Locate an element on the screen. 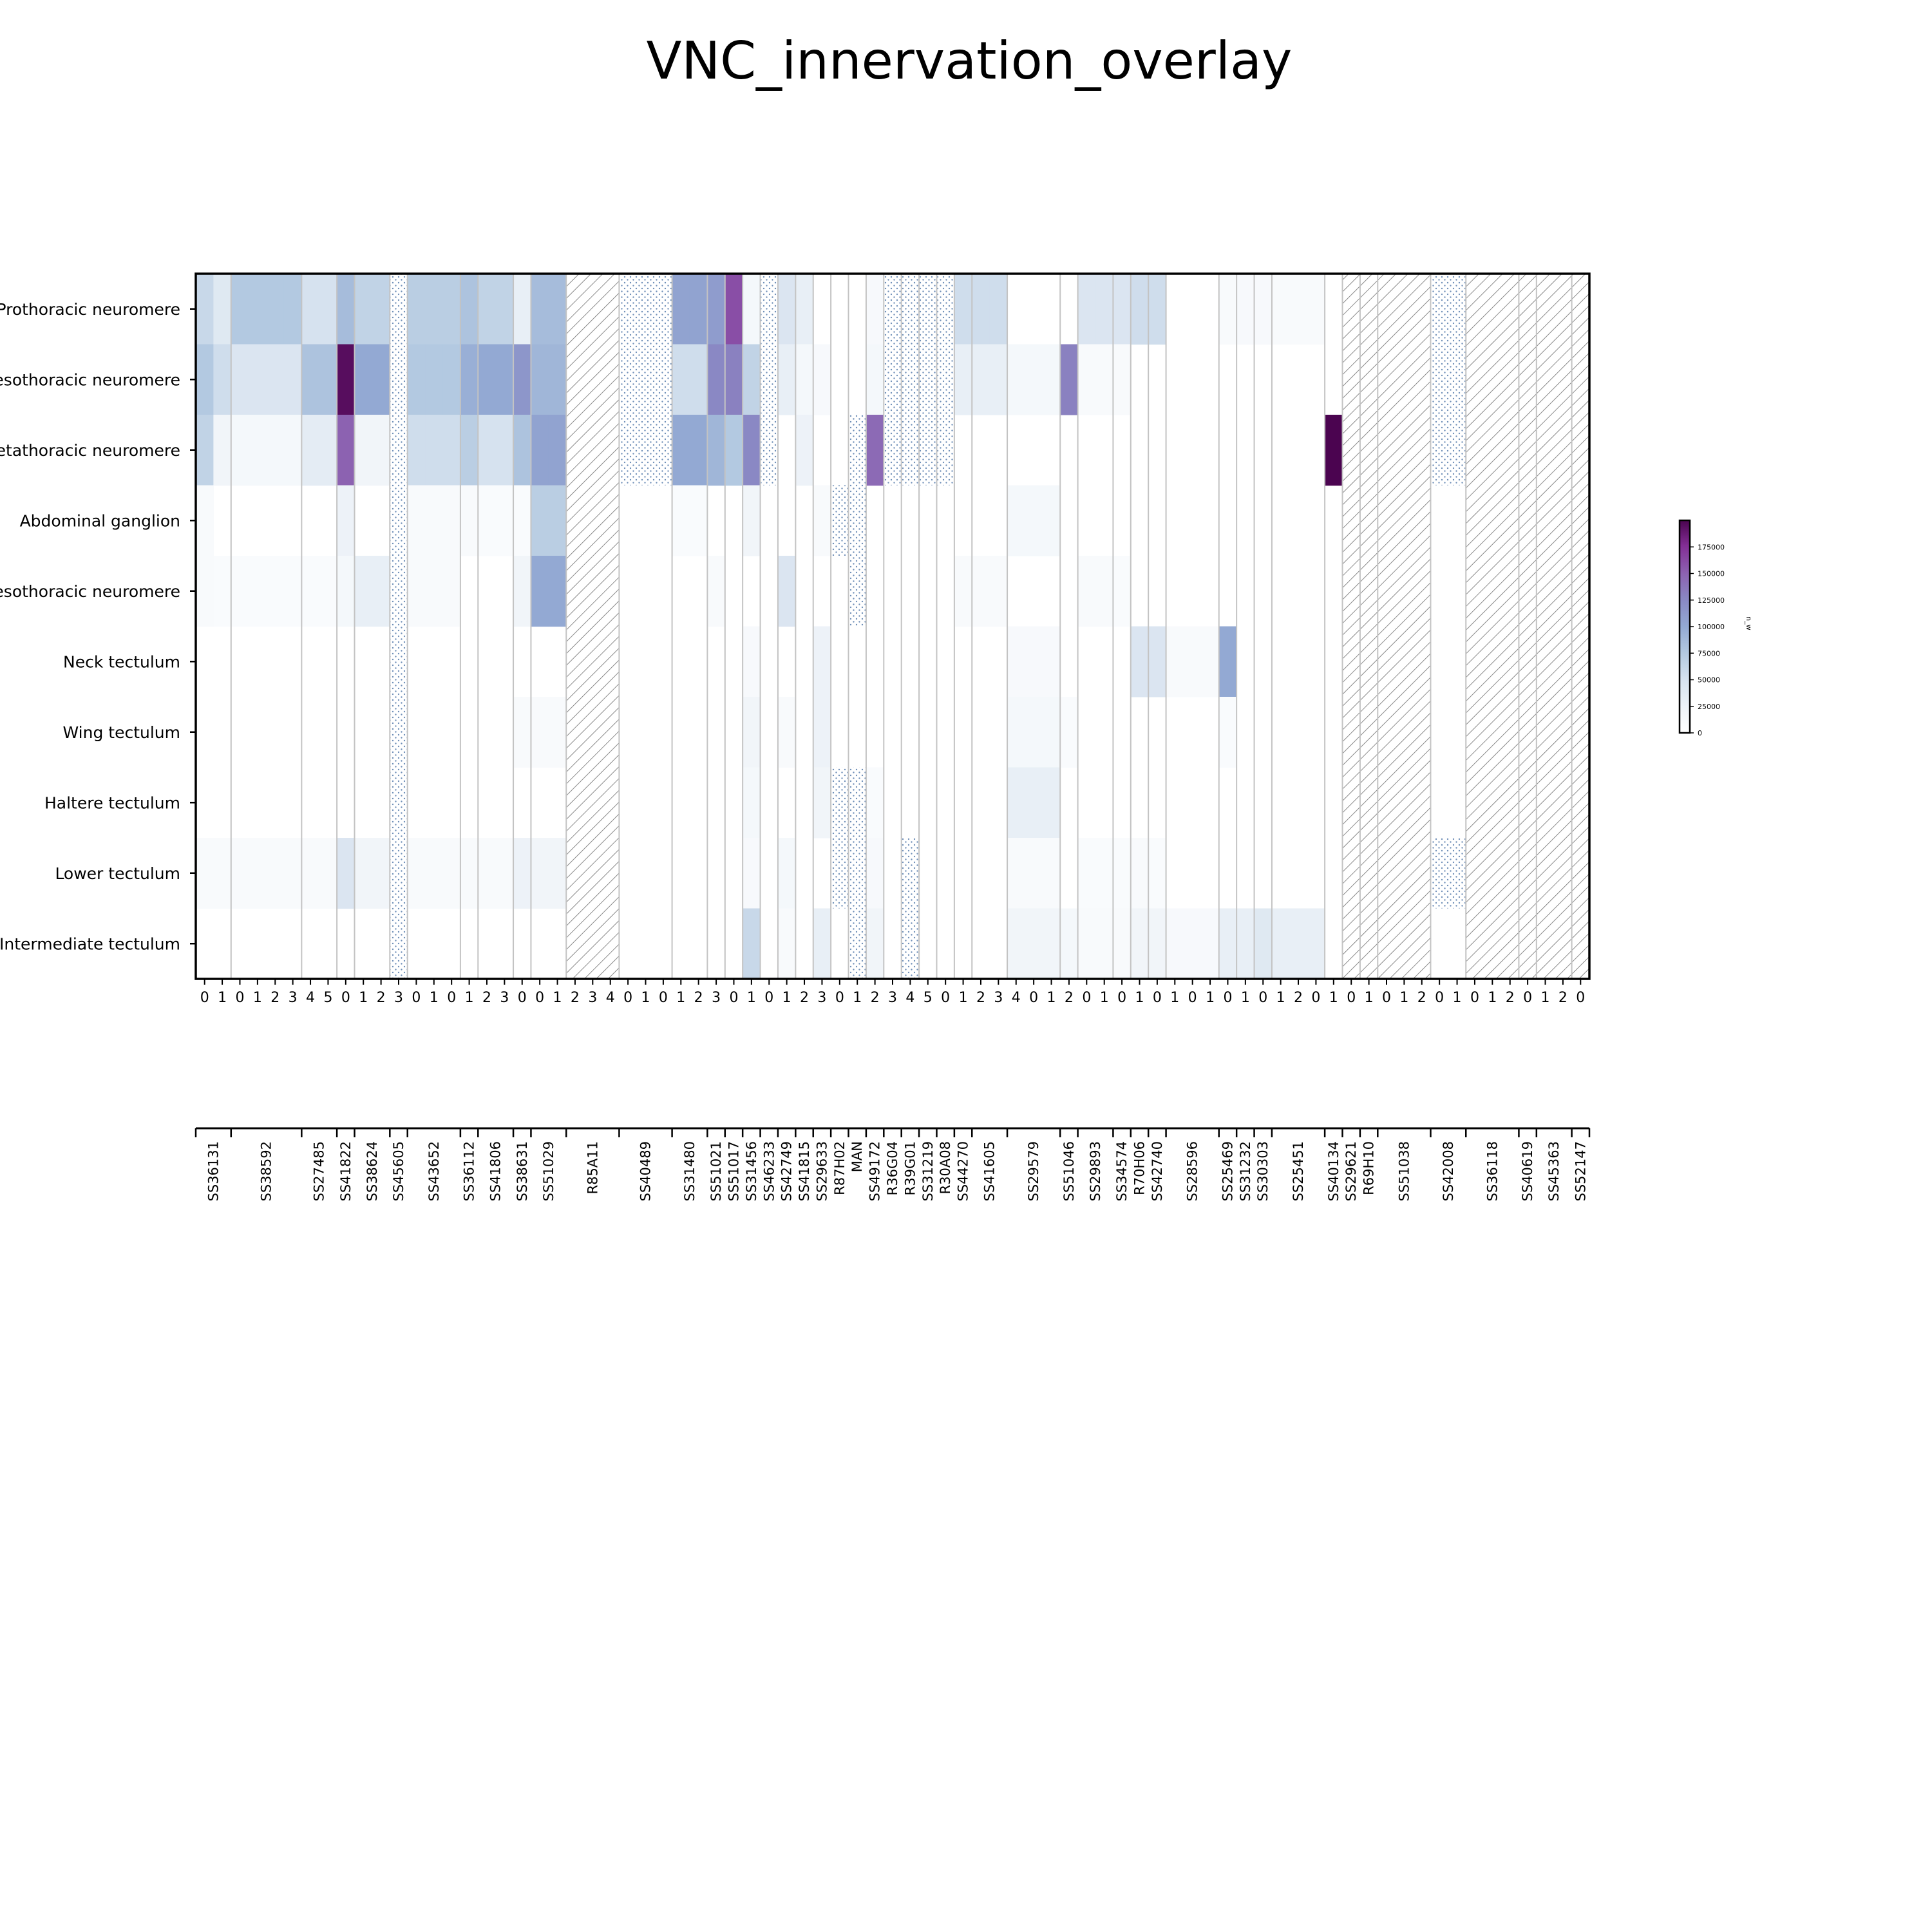 The image size is (1932, 1932). row-label: Wing tectulum is located at coordinates (122, 732).